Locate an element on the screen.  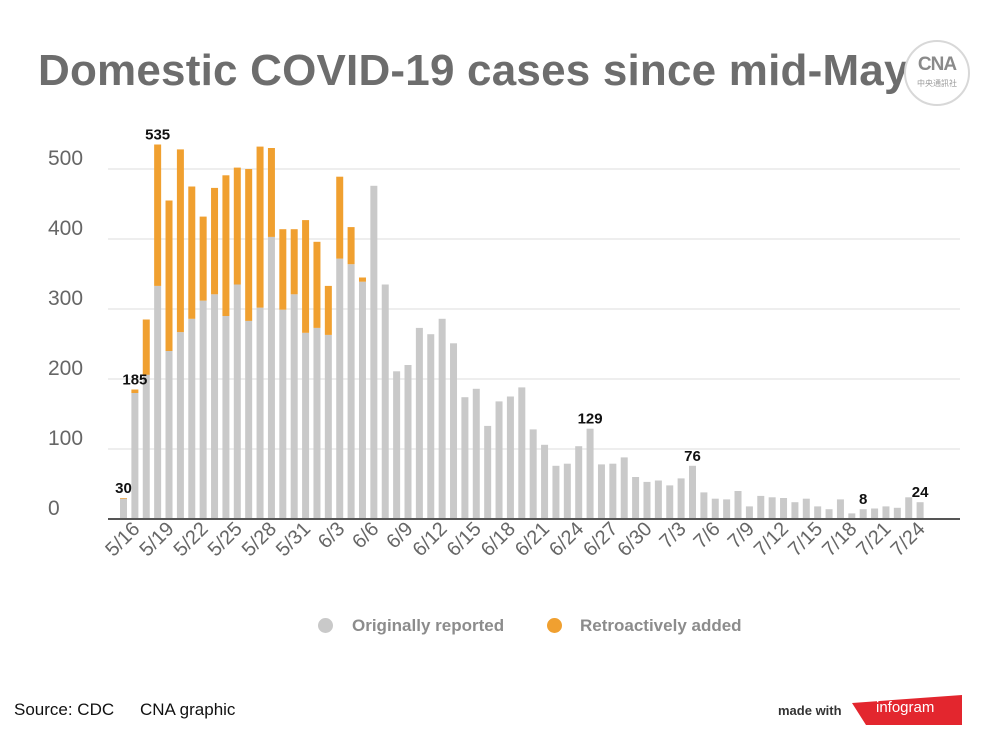
x-tick-label: 6/3 is located at coordinates (331, 535).